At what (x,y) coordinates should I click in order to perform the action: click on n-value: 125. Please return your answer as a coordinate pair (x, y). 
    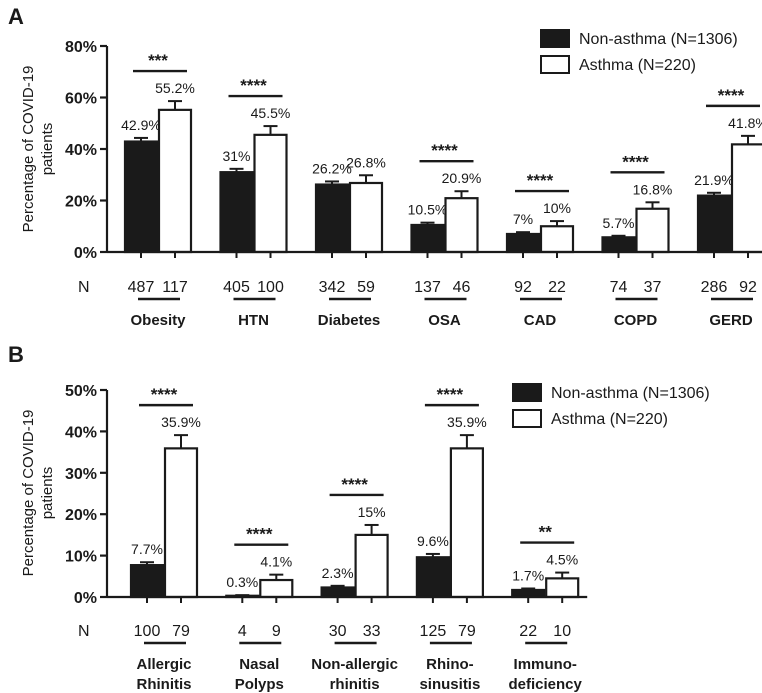
    Looking at the image, I should click on (433, 631).